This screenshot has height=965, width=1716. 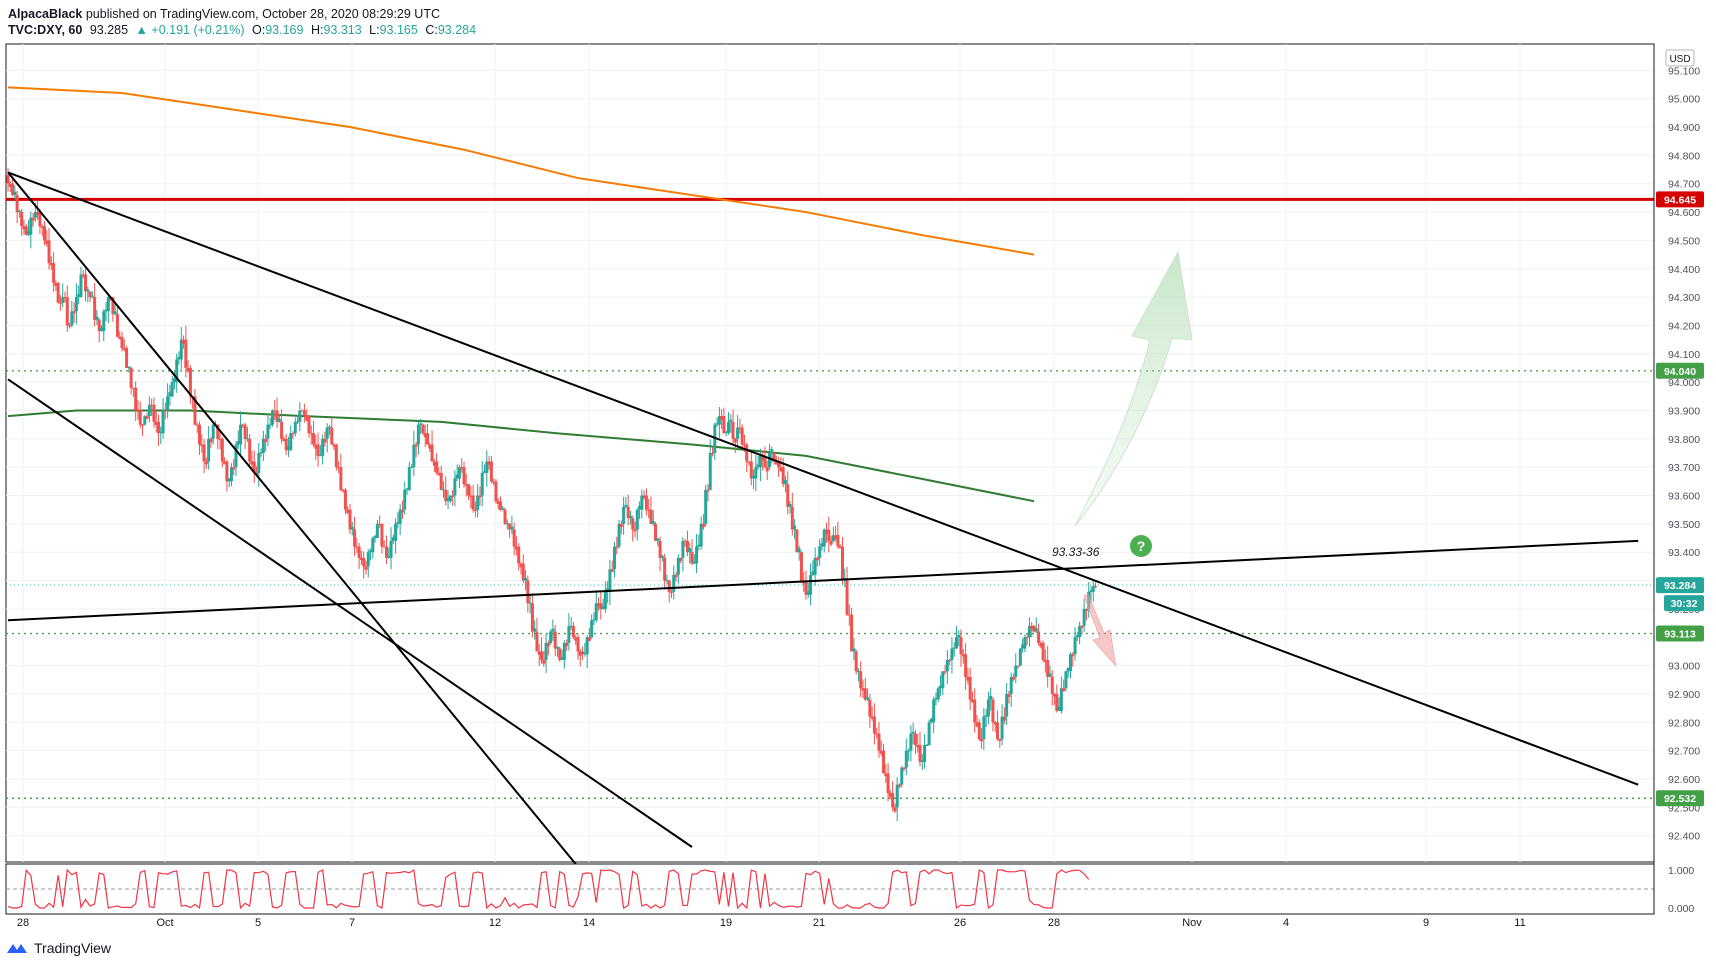 I want to click on question-badge: ?, so click(x=1141, y=546).